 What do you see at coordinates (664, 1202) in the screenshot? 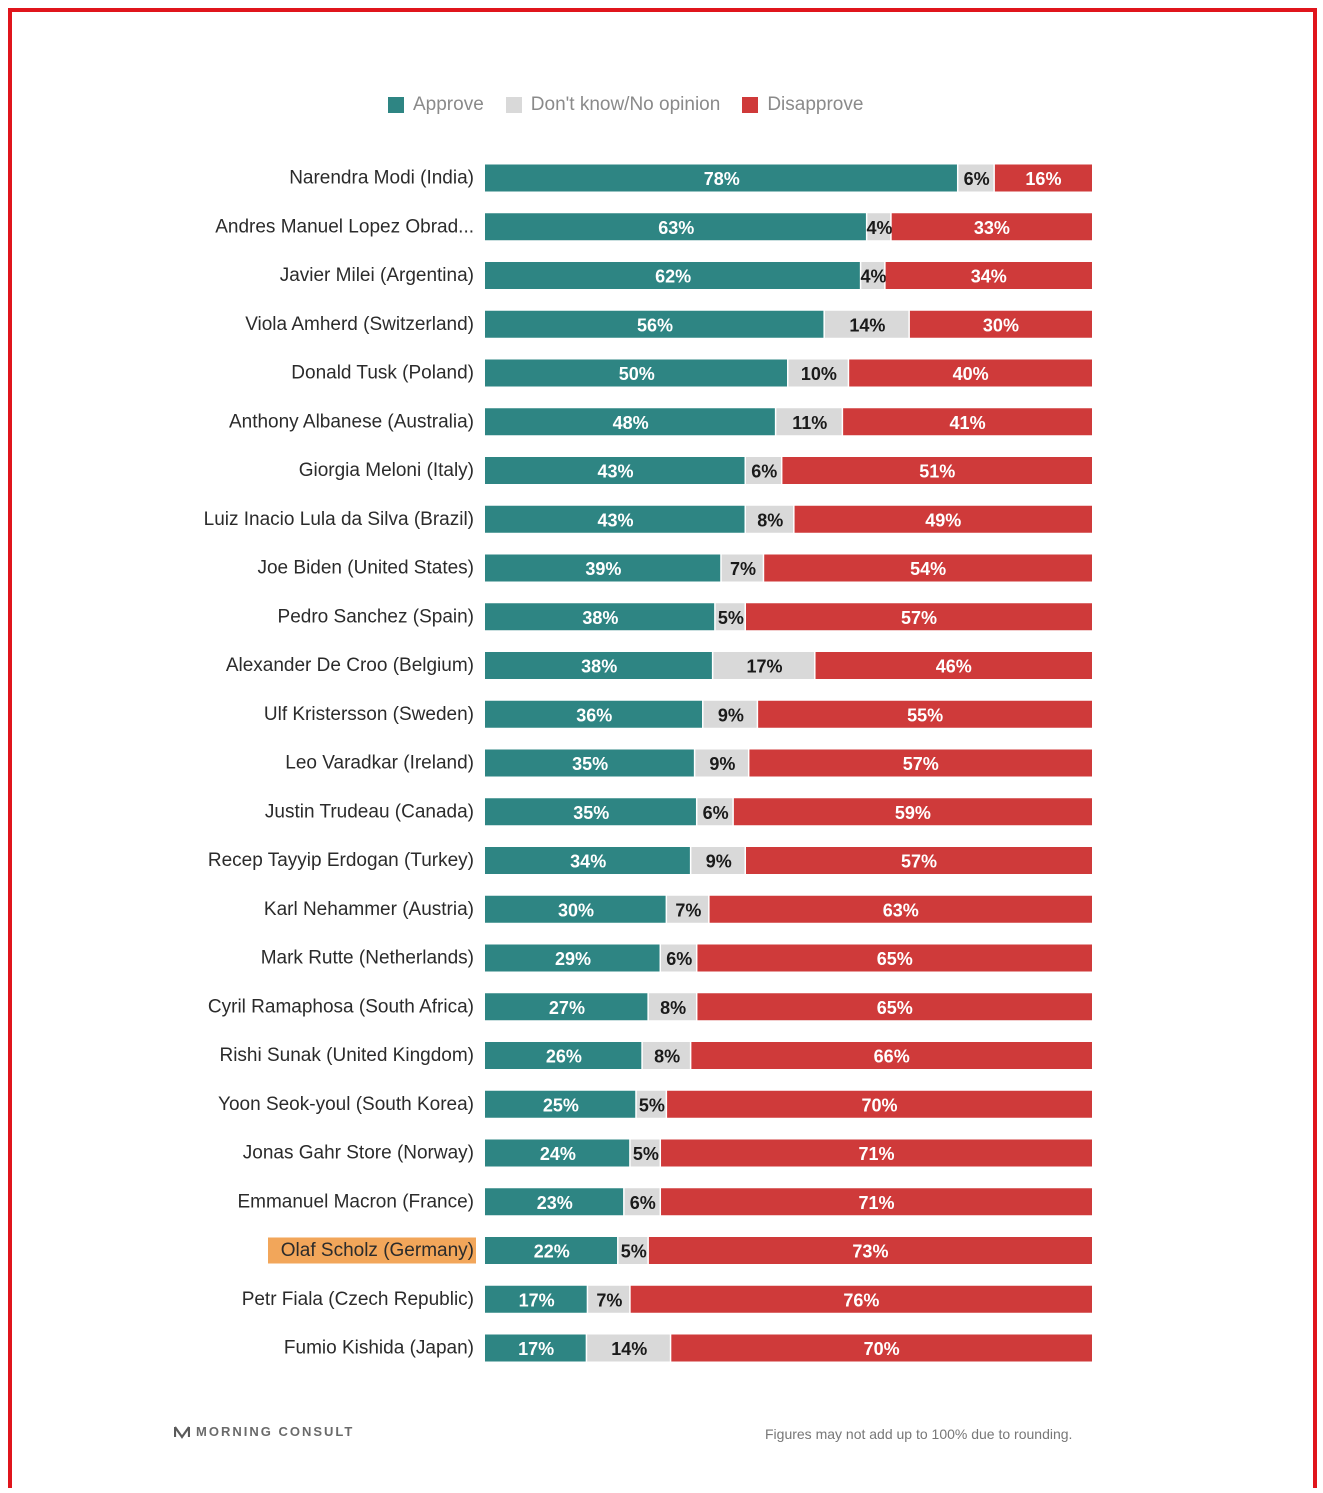
I see `bar-row: Emmanuel Macron (France) 23% 6% 71%` at bounding box center [664, 1202].